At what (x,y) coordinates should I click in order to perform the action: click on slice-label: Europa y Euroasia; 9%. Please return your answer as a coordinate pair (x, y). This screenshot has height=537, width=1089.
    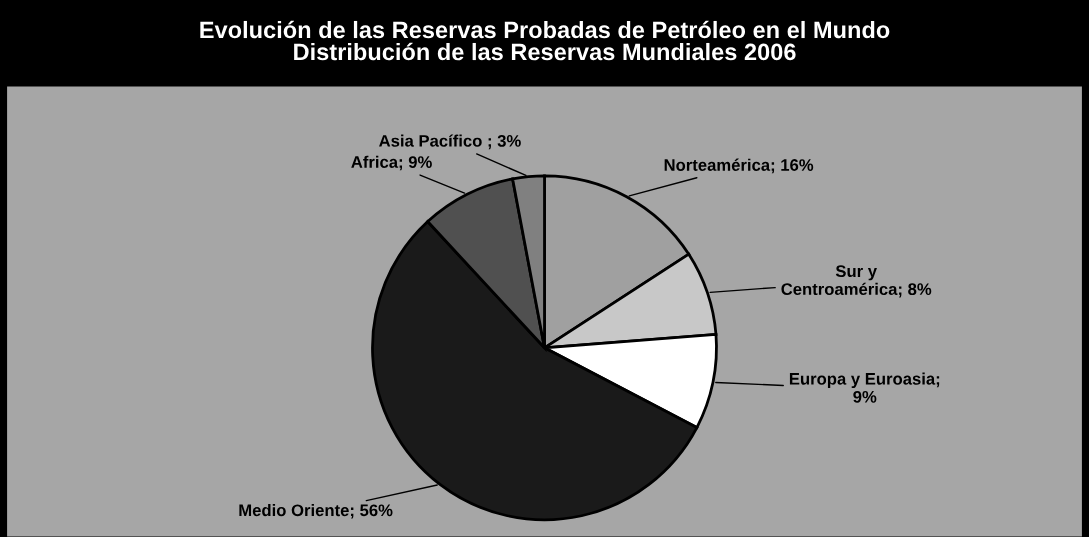
    Looking at the image, I should click on (864, 387).